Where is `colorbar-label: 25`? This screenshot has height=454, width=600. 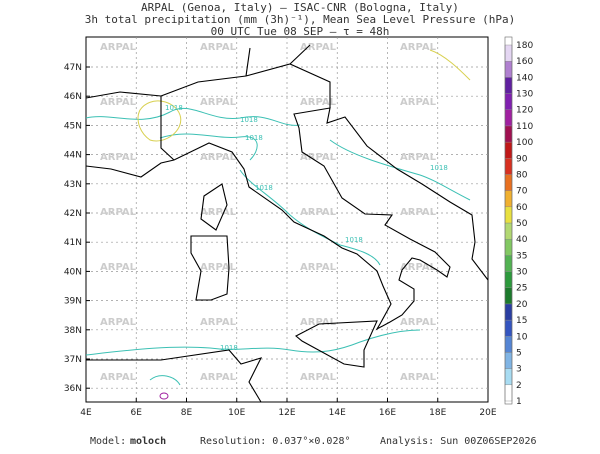 colorbar-label: 25 is located at coordinates (521, 289).